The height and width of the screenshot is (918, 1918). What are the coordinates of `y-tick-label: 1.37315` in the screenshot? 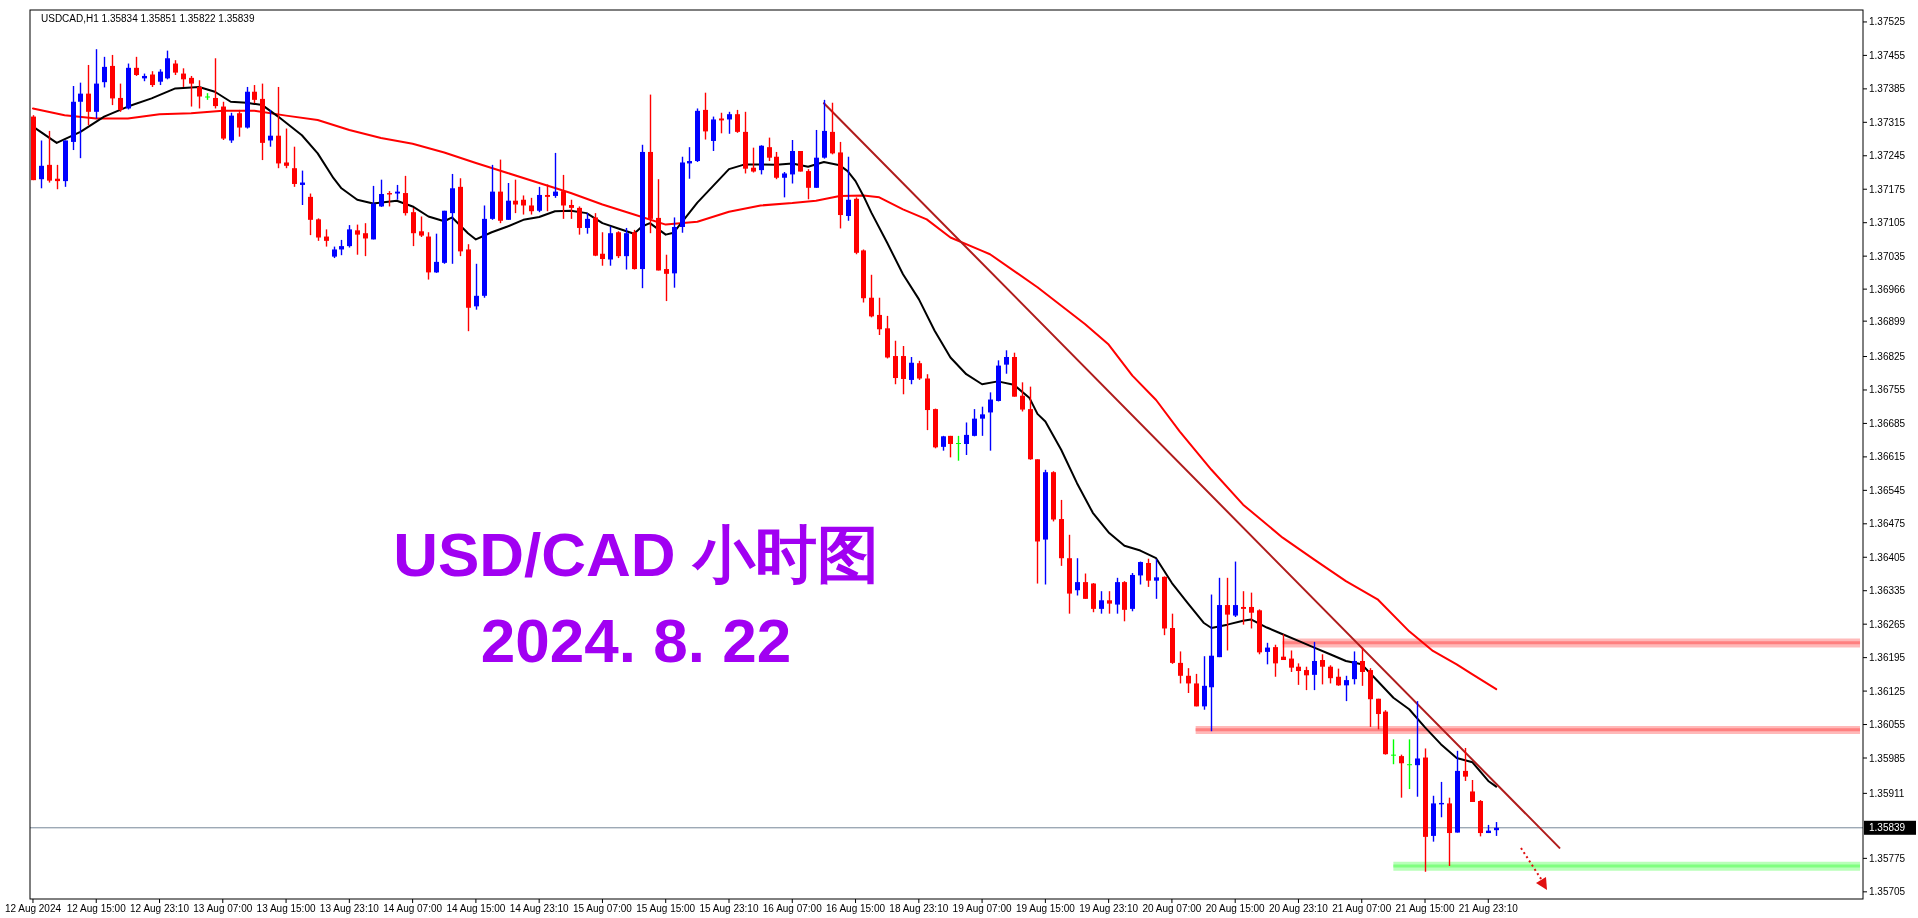 It's located at (1887, 122).